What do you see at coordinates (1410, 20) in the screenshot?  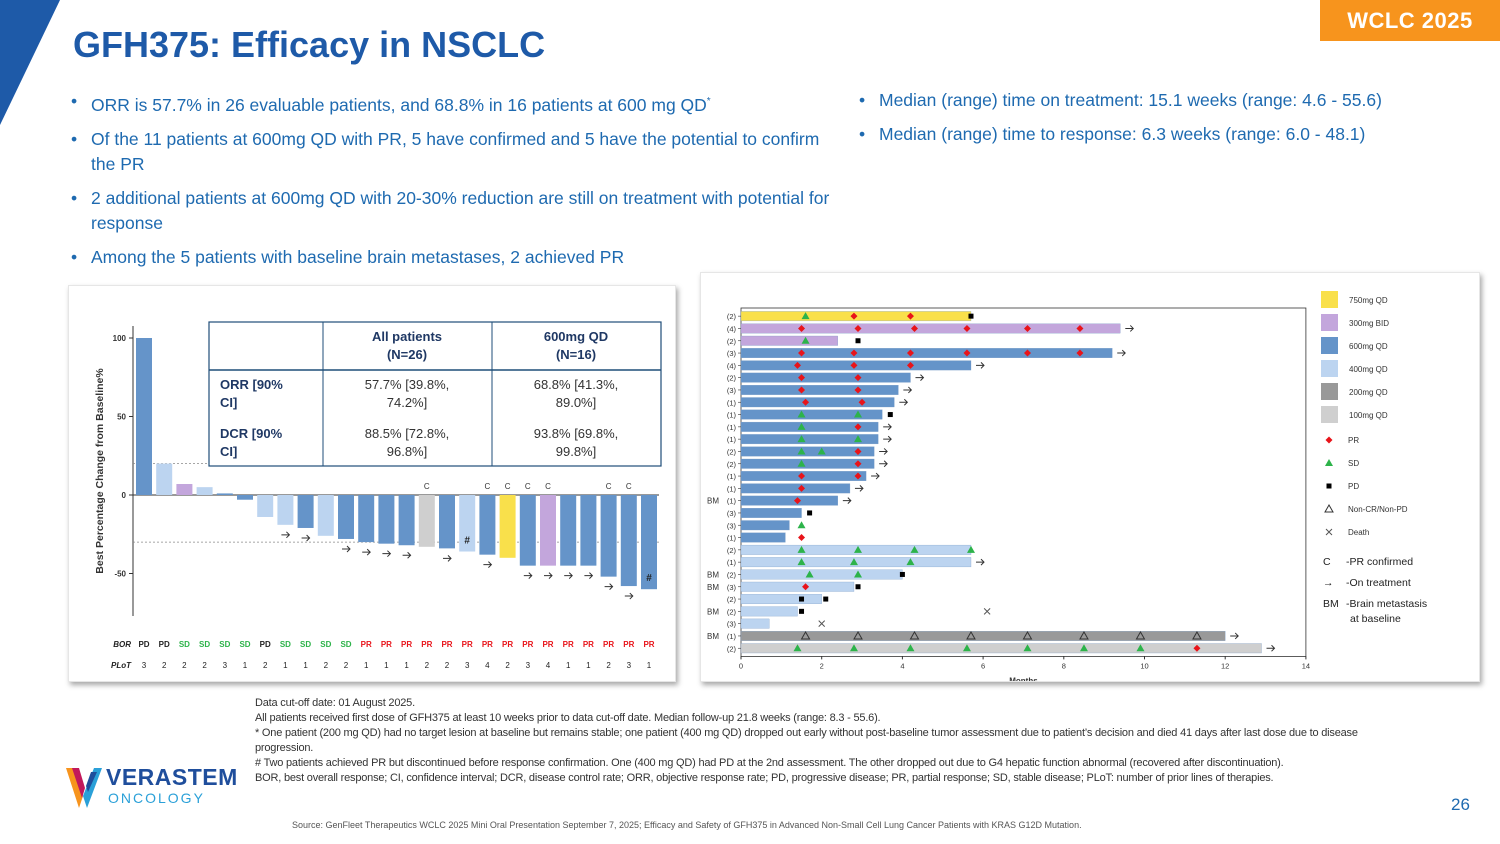 I see `conference-badge: WCLC 2025` at bounding box center [1410, 20].